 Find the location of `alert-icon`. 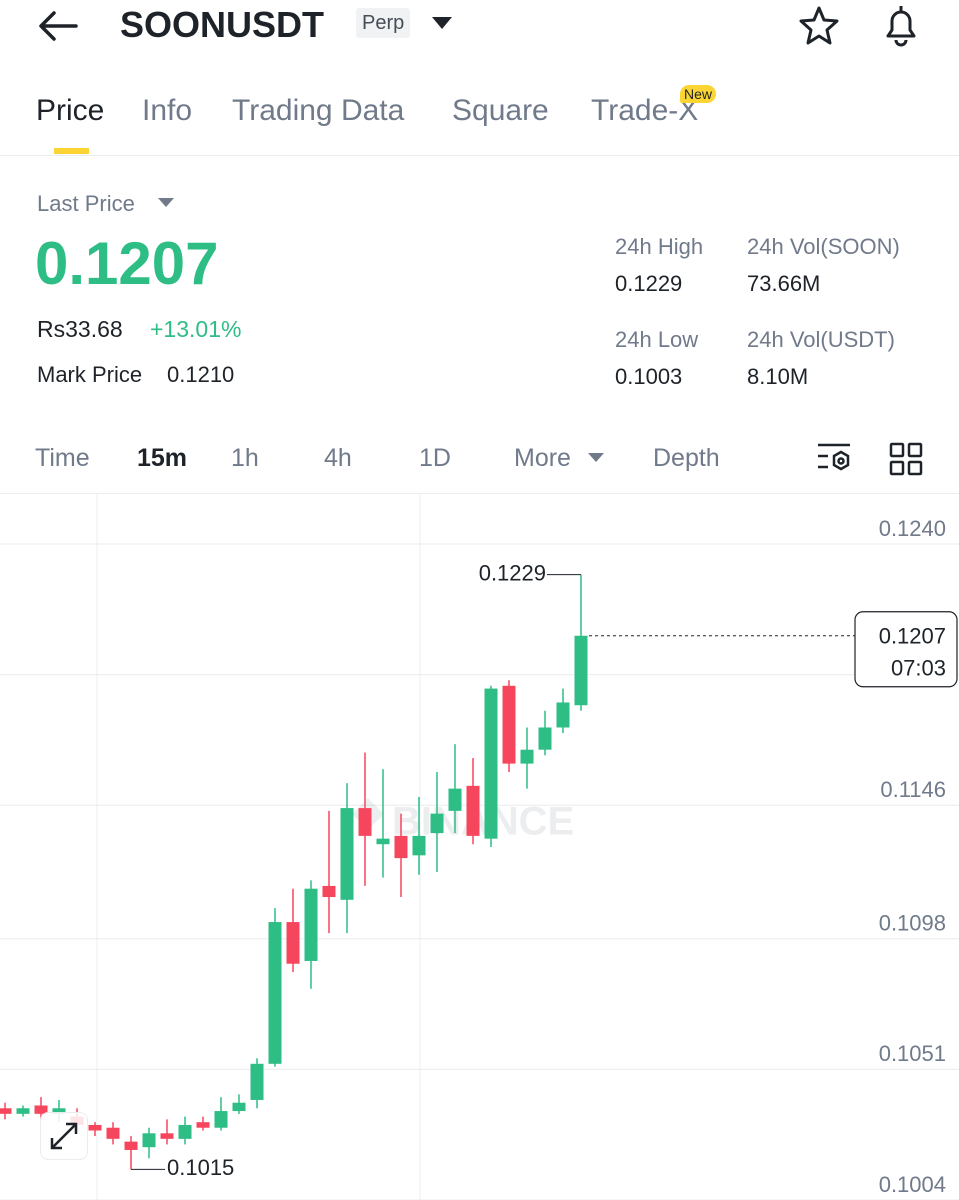

alert-icon is located at coordinates (901, 25).